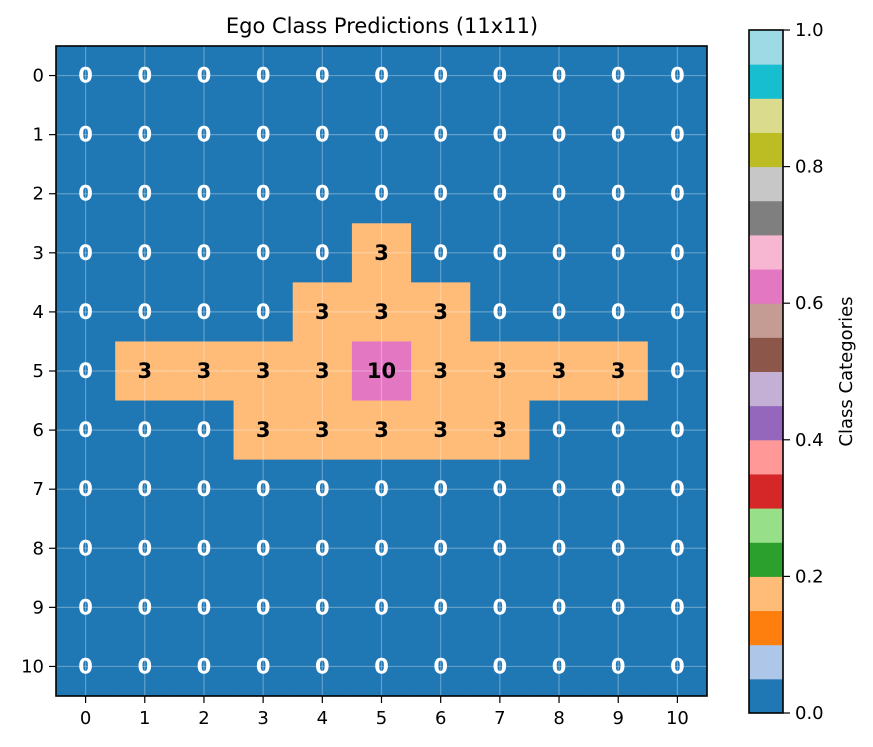 This screenshot has height=747, width=873. What do you see at coordinates (32, 666) in the screenshot?
I see `y-tick-label: 10` at bounding box center [32, 666].